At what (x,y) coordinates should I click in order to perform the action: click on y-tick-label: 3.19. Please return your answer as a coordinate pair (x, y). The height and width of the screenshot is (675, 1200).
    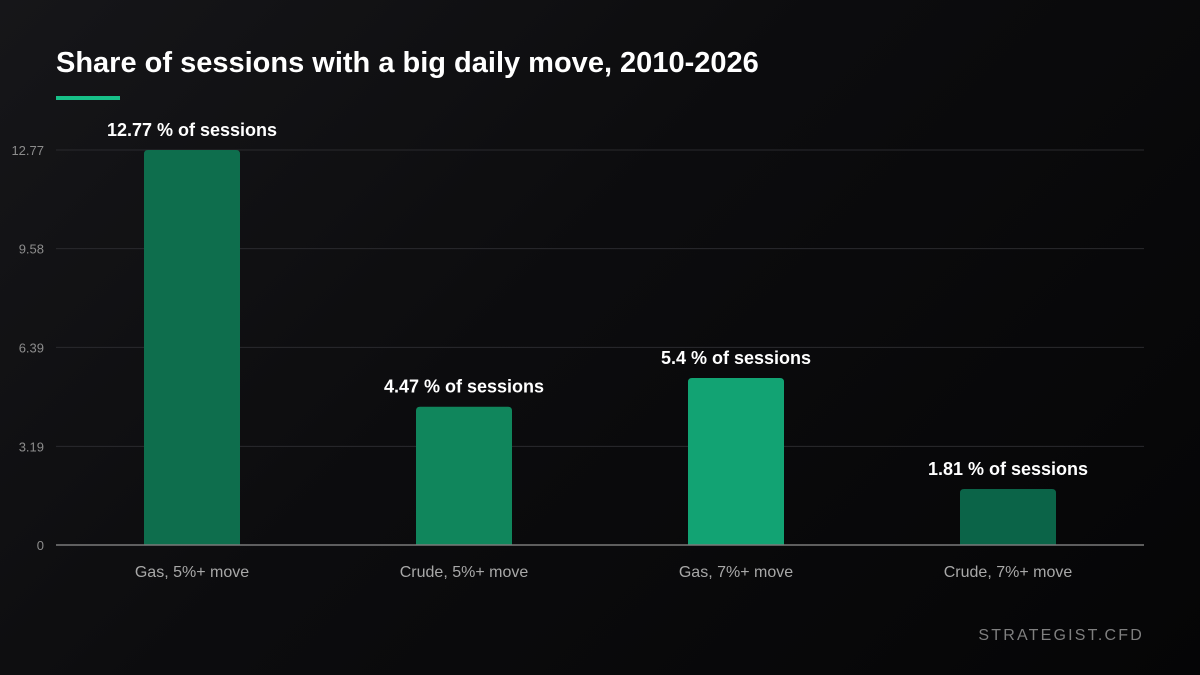
    Looking at the image, I should click on (31, 446).